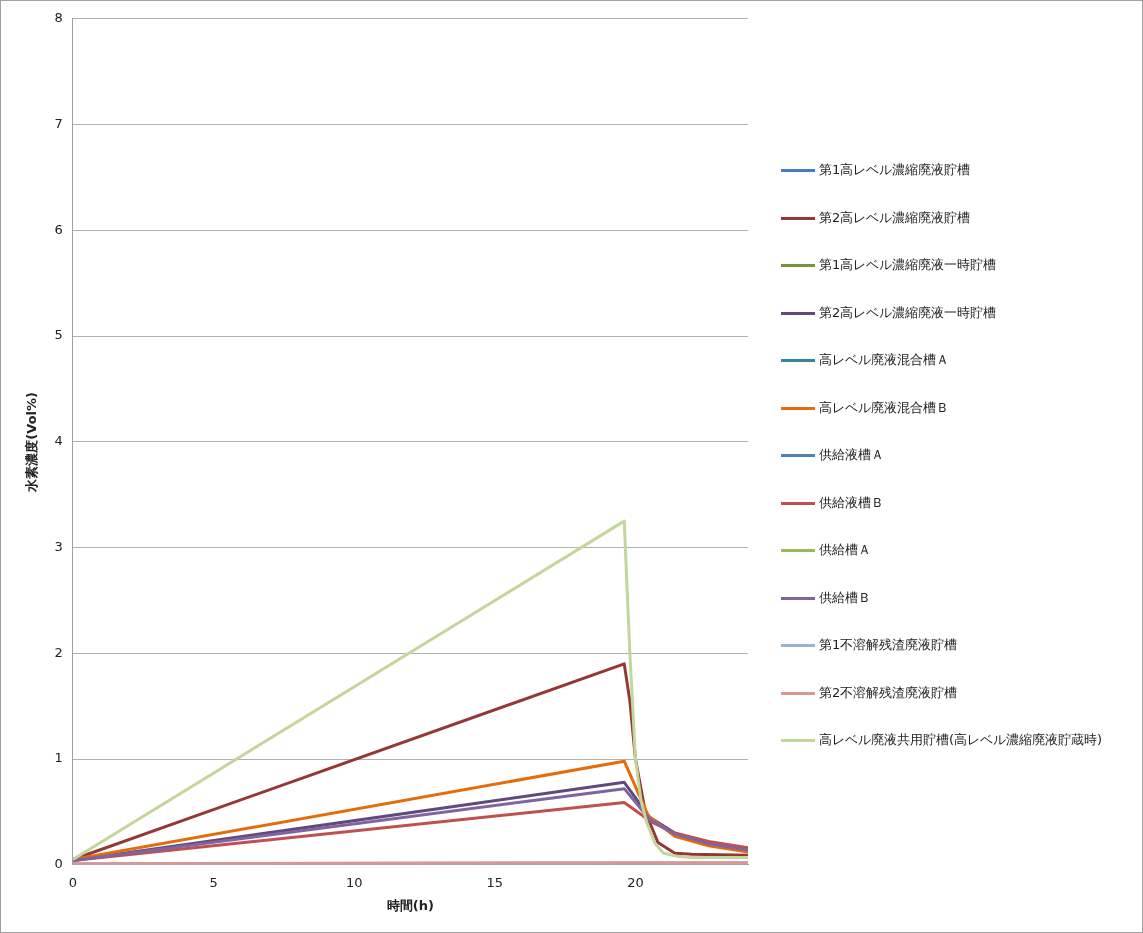 This screenshot has width=1143, height=933. What do you see at coordinates (888, 645) in the screenshot?
I see `legend-label: 第1不溶解残渣廃液貯槽` at bounding box center [888, 645].